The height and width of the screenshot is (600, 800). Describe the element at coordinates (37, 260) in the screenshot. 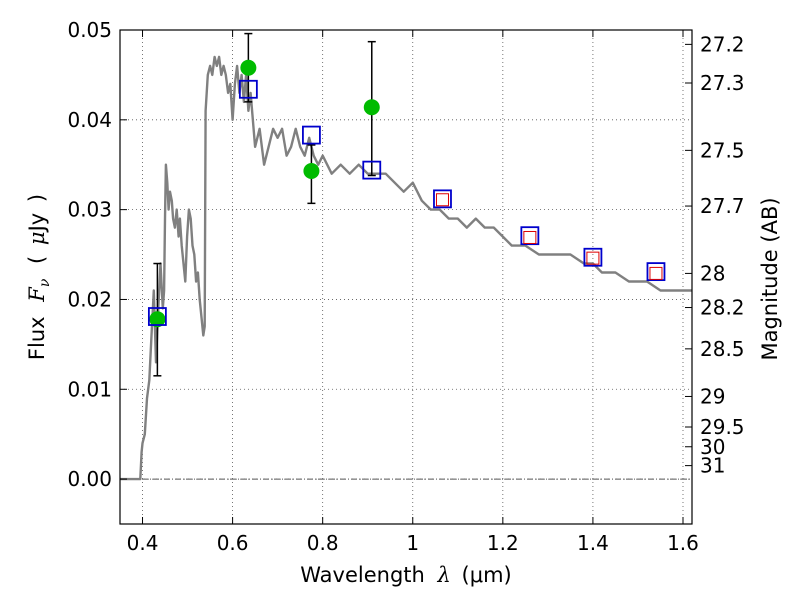

I see `y-axis-paren-open: (` at that location.